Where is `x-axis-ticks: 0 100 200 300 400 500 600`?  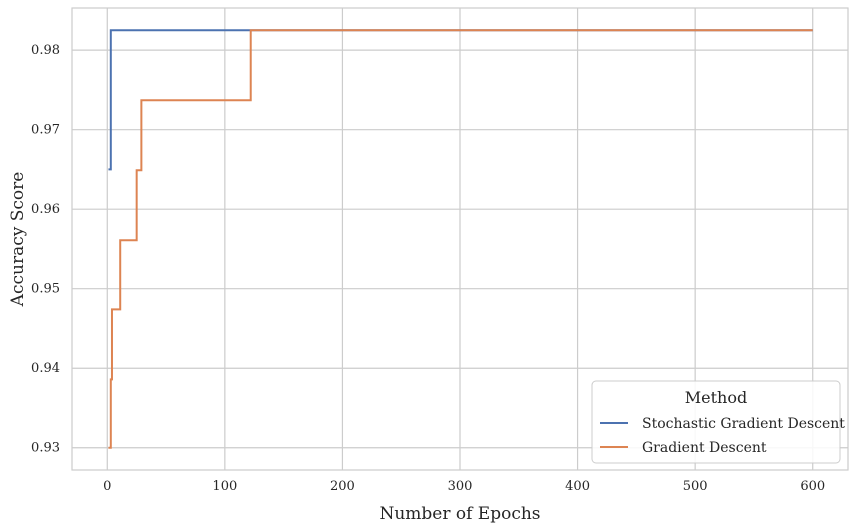
x-axis-ticks: 0 100 200 300 400 500 600 is located at coordinates (464, 486).